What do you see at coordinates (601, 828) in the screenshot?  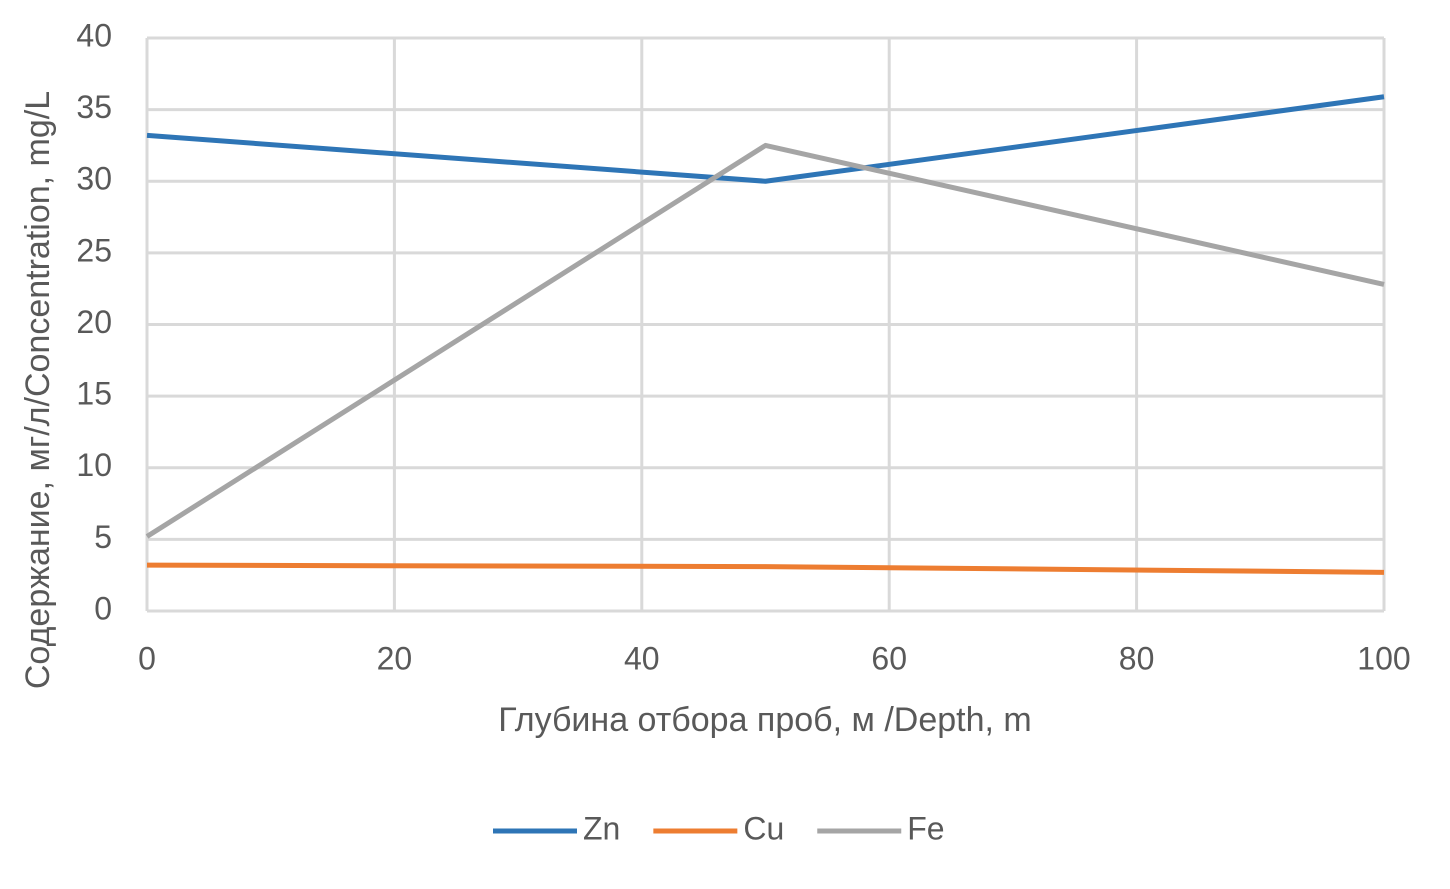 I see `legend-label: Zn` at bounding box center [601, 828].